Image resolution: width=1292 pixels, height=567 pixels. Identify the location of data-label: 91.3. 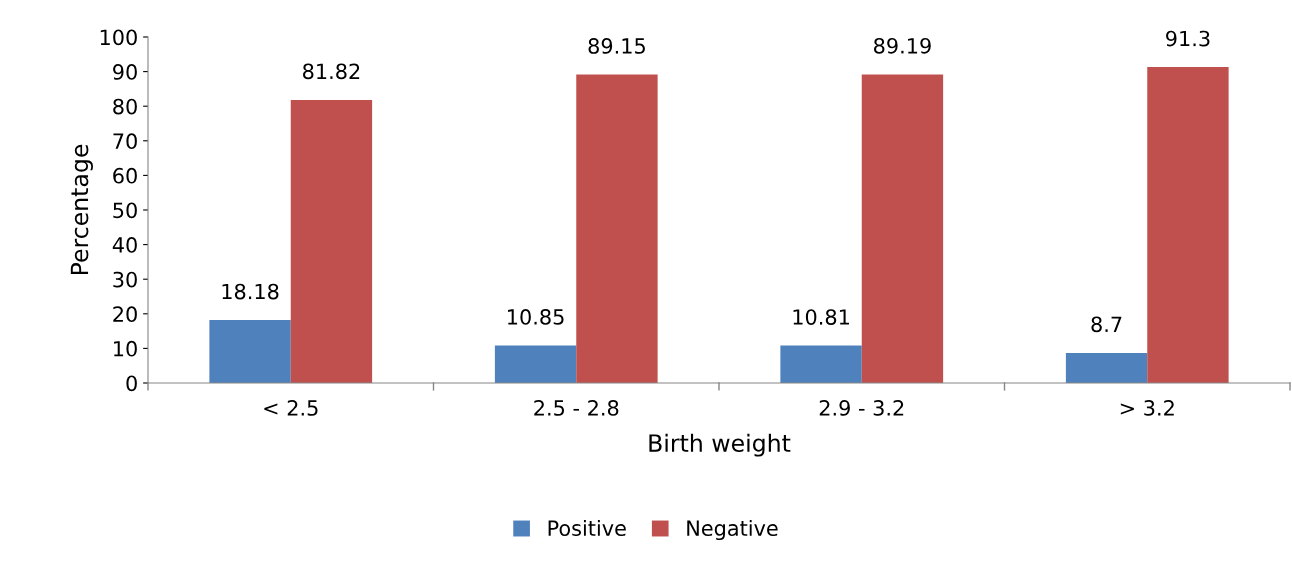
(1188, 38).